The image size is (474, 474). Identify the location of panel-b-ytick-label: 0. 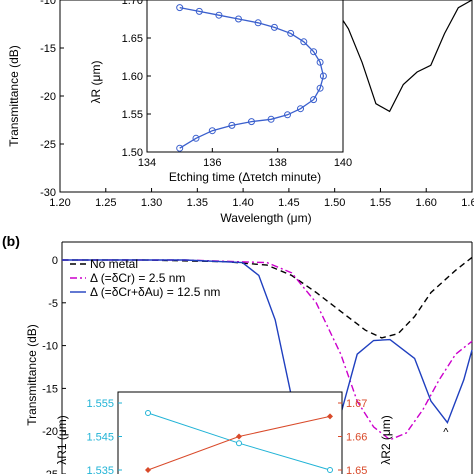
(55, 261).